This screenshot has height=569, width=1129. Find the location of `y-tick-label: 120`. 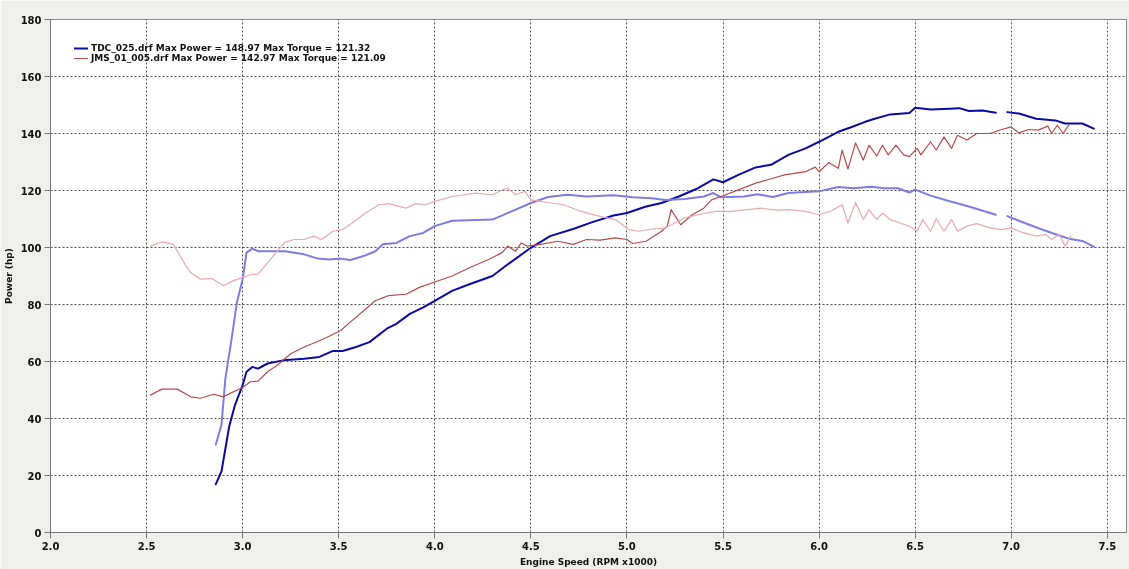

y-tick-label: 120 is located at coordinates (31, 191).